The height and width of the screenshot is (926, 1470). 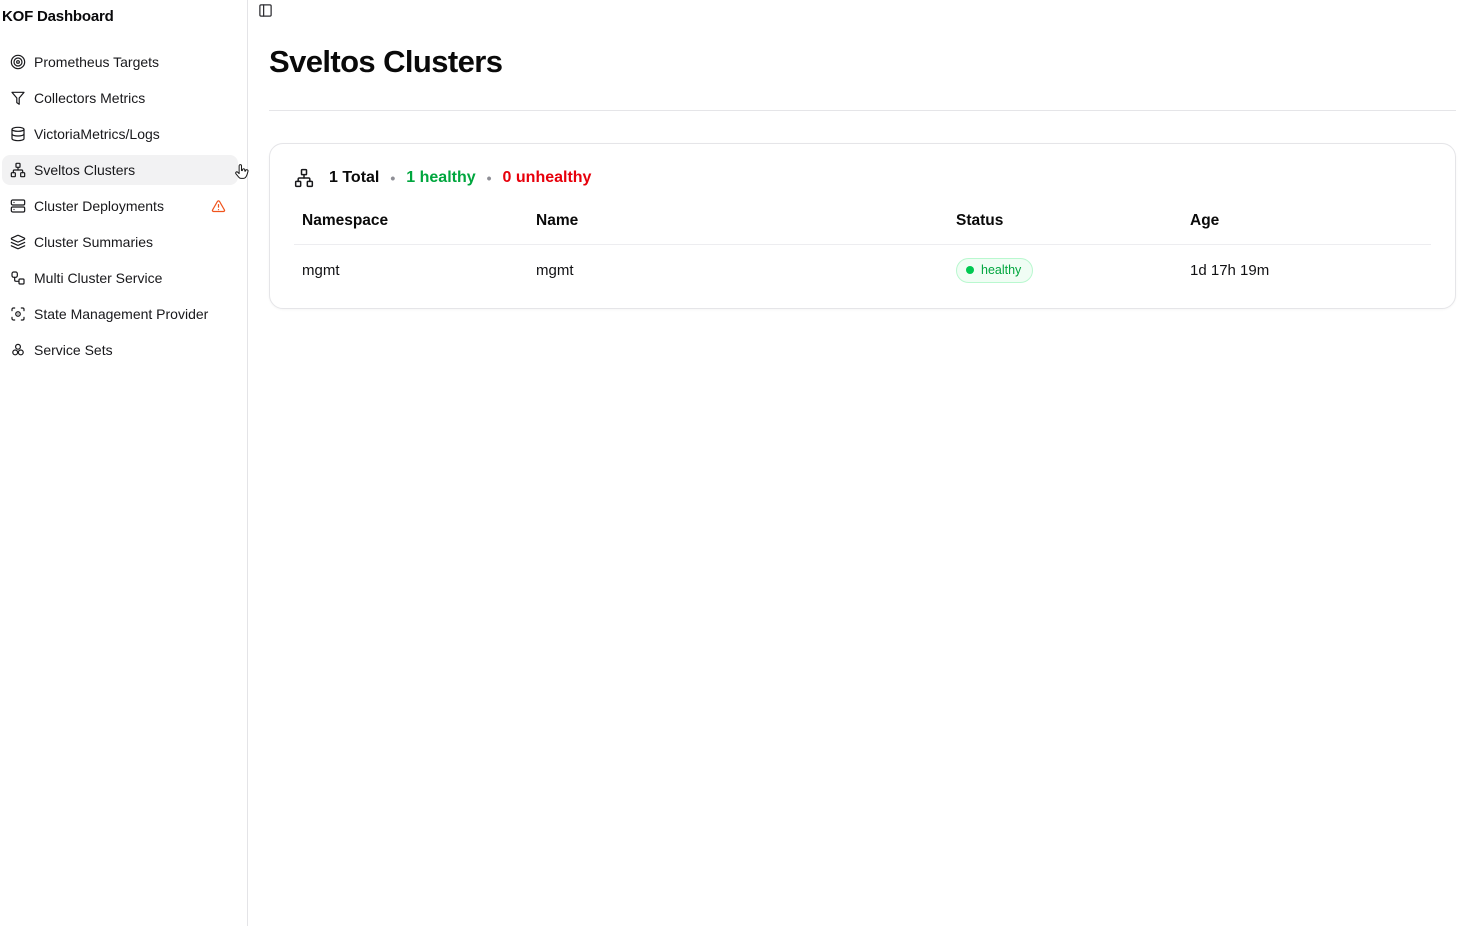 I want to click on sidebar-item-label: VictoriaMetrics/Logs, so click(x=97, y=134).